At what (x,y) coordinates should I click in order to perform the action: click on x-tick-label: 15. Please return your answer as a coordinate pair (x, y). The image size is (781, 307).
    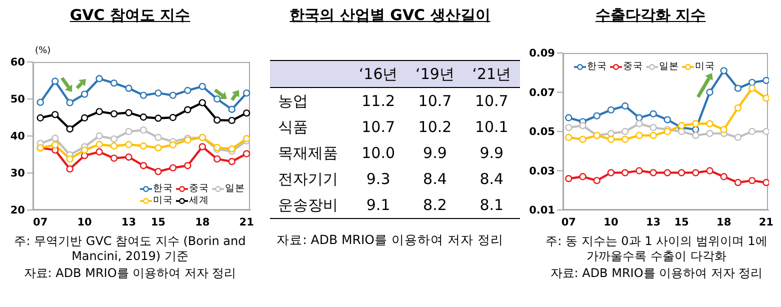
    Looking at the image, I should click on (681, 222).